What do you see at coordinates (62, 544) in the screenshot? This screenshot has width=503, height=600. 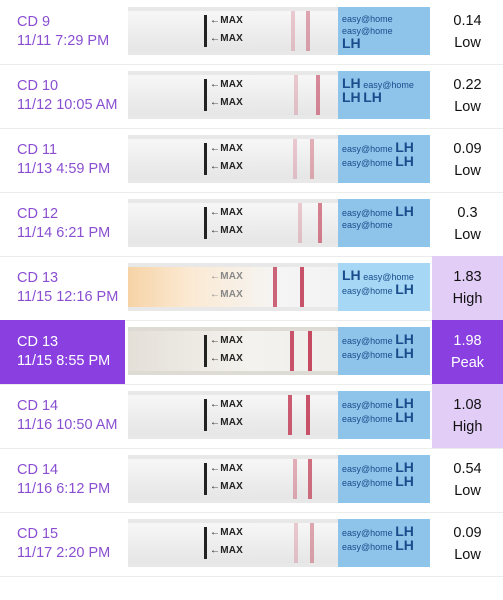 I see `test-label: CD 15 11/17 2:20 PM` at bounding box center [62, 544].